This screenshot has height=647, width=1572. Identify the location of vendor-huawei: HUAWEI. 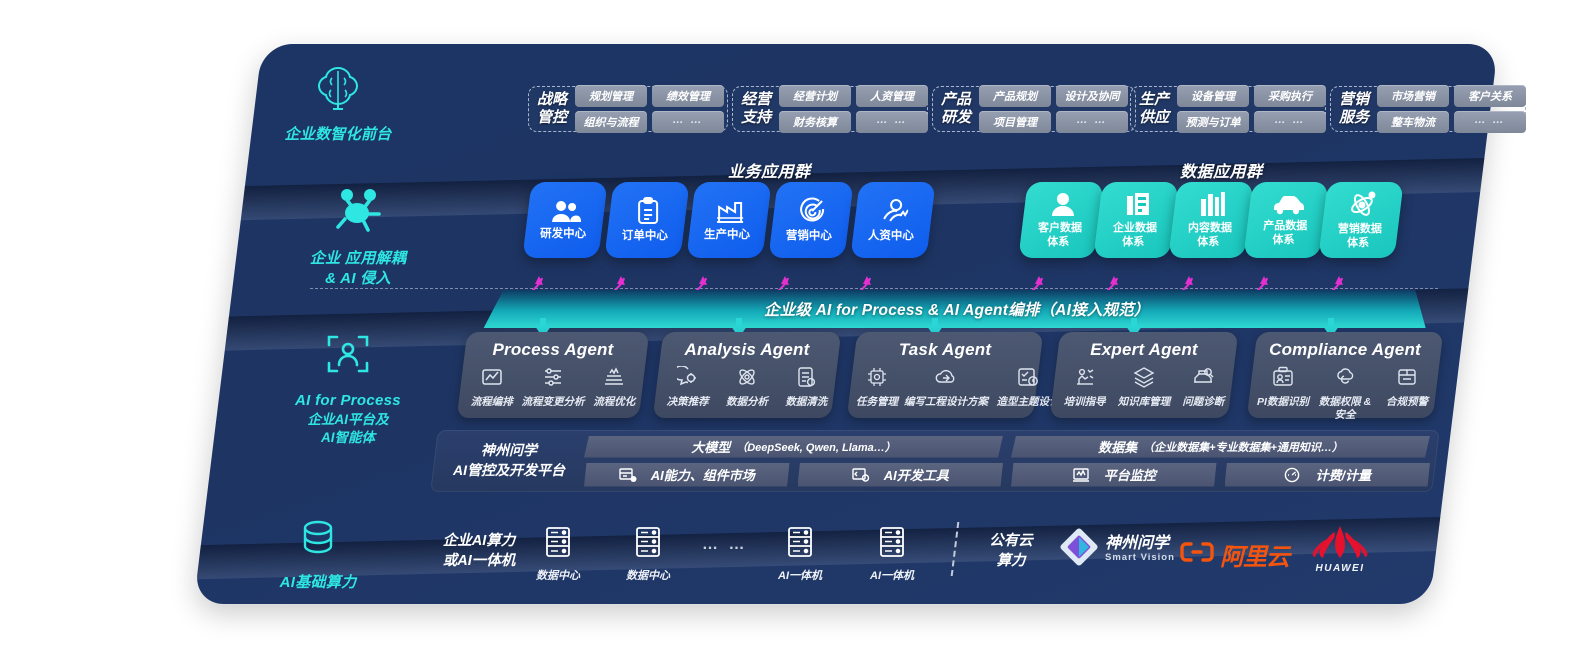
(1340, 549).